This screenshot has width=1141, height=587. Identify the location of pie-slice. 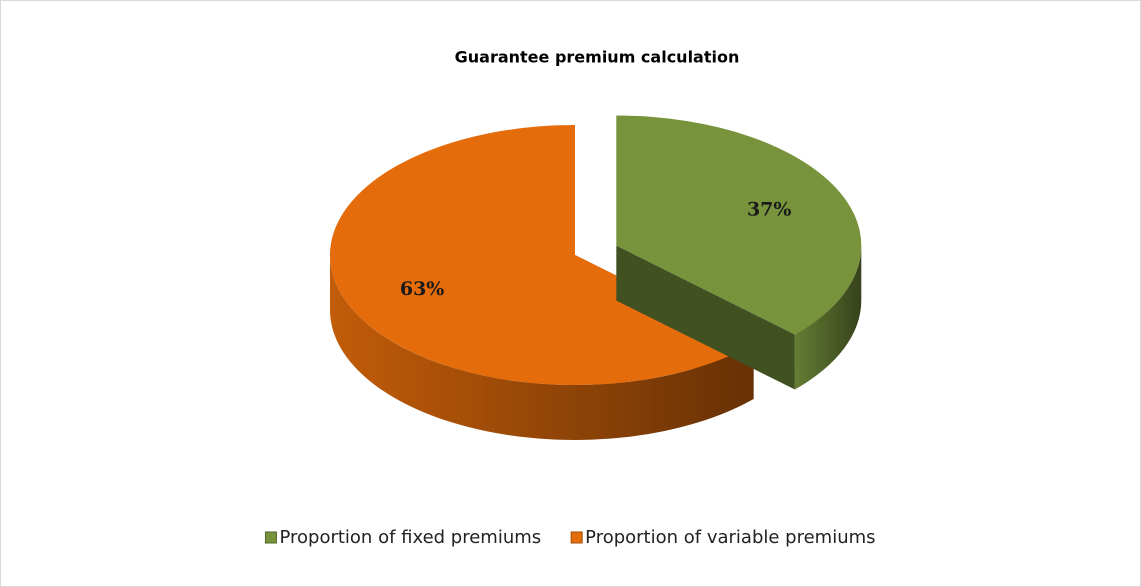
(739, 252).